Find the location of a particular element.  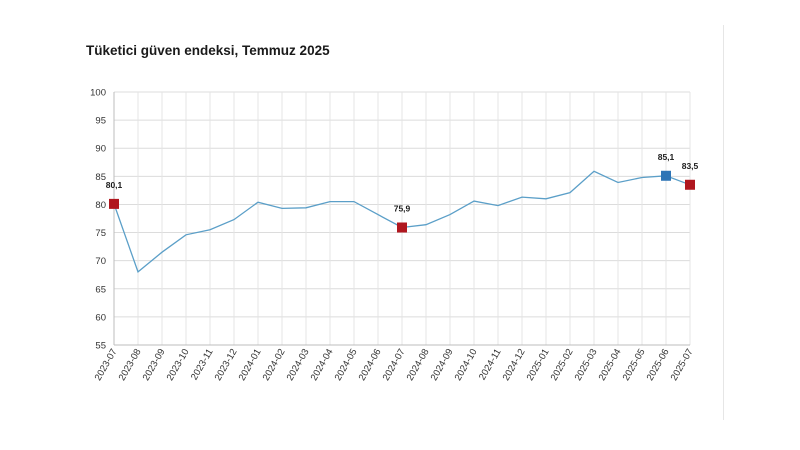

y-tick-label: 70 is located at coordinates (100, 261).